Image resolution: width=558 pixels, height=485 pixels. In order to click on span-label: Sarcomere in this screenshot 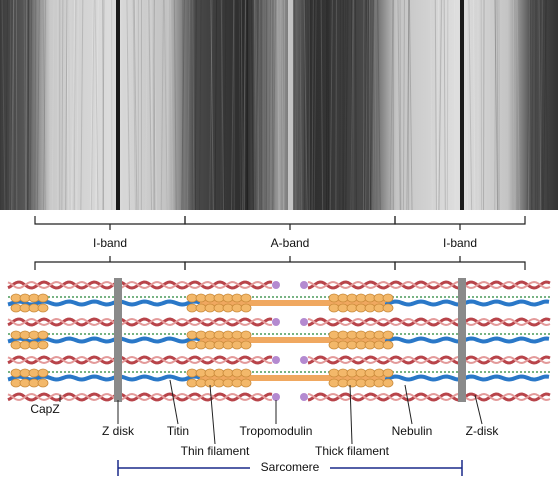, I will do `click(290, 467)`.